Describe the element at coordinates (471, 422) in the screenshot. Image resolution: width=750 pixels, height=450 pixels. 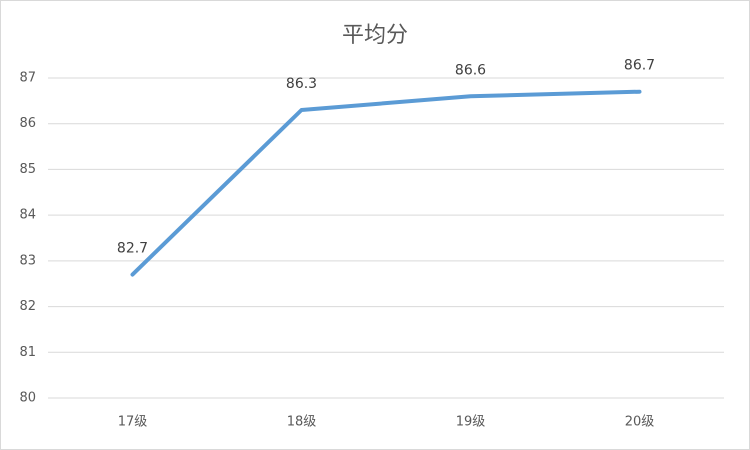
I see `x-tick-label: 19级` at that location.